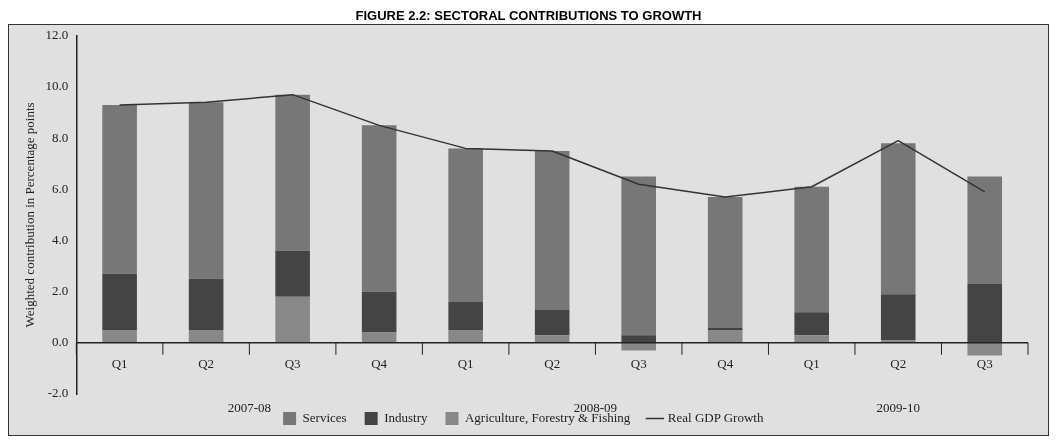 Image resolution: width=1057 pixels, height=448 pixels. I want to click on y-tick-label: 10.0, so click(57, 86).